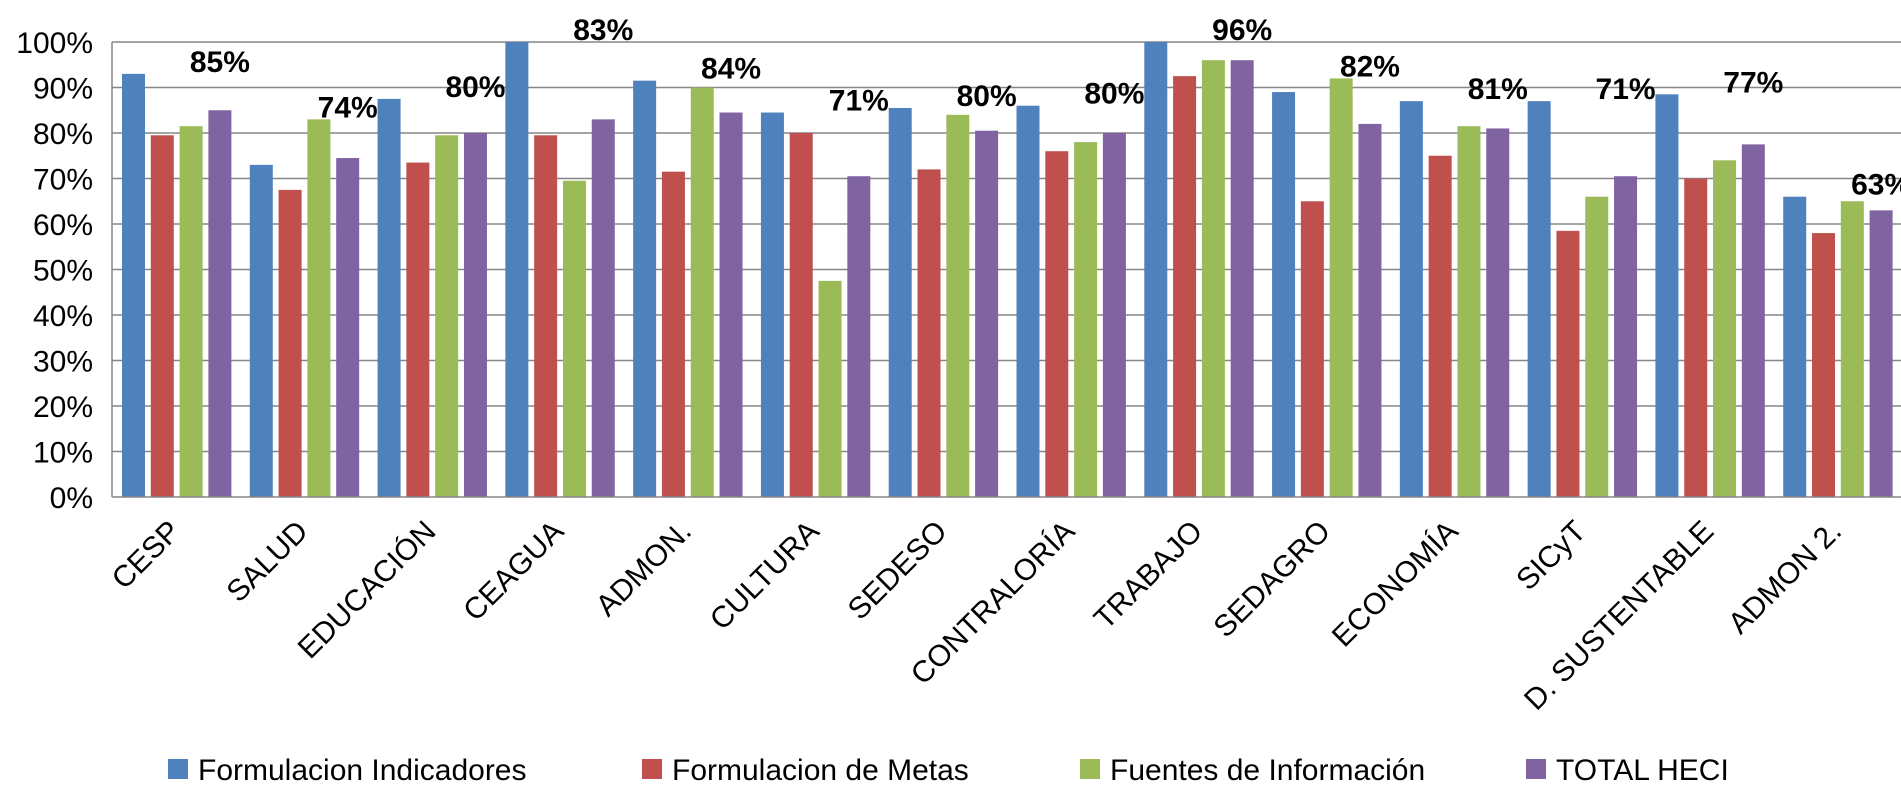 This screenshot has width=1901, height=803. Describe the element at coordinates (63, 316) in the screenshot. I see `y-tick-label: 40%` at that location.